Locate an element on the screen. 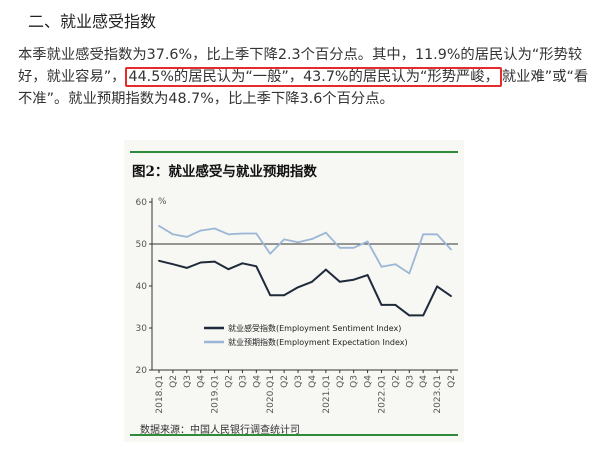 The image size is (600, 450). y-tick-label: 30 is located at coordinates (142, 329).